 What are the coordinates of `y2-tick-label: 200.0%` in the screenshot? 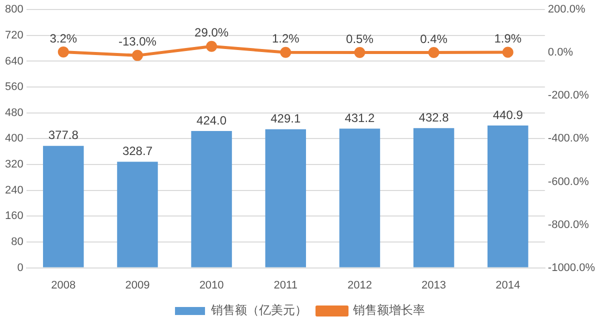 It's located at (567, 10).